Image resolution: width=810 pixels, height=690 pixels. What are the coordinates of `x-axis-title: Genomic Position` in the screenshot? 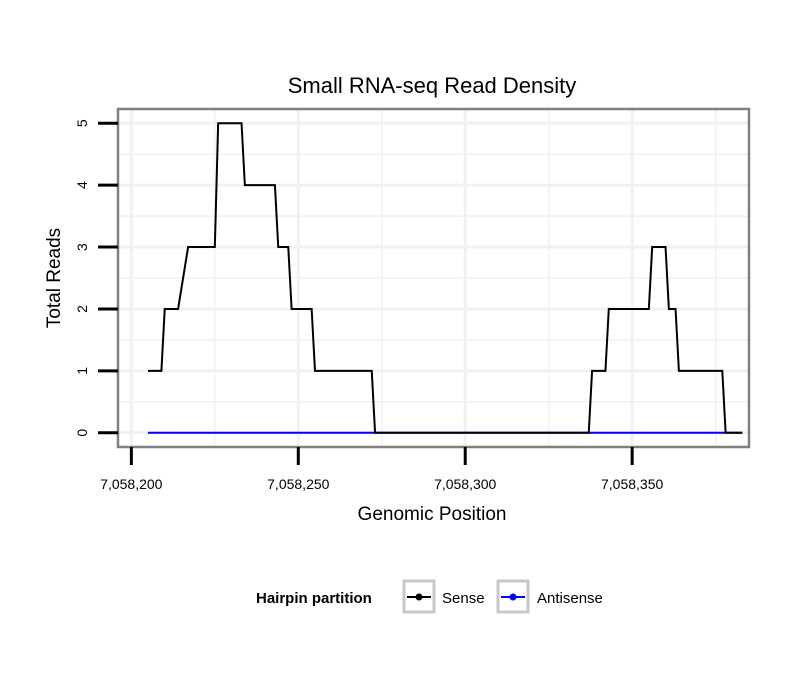 It's located at (432, 514).